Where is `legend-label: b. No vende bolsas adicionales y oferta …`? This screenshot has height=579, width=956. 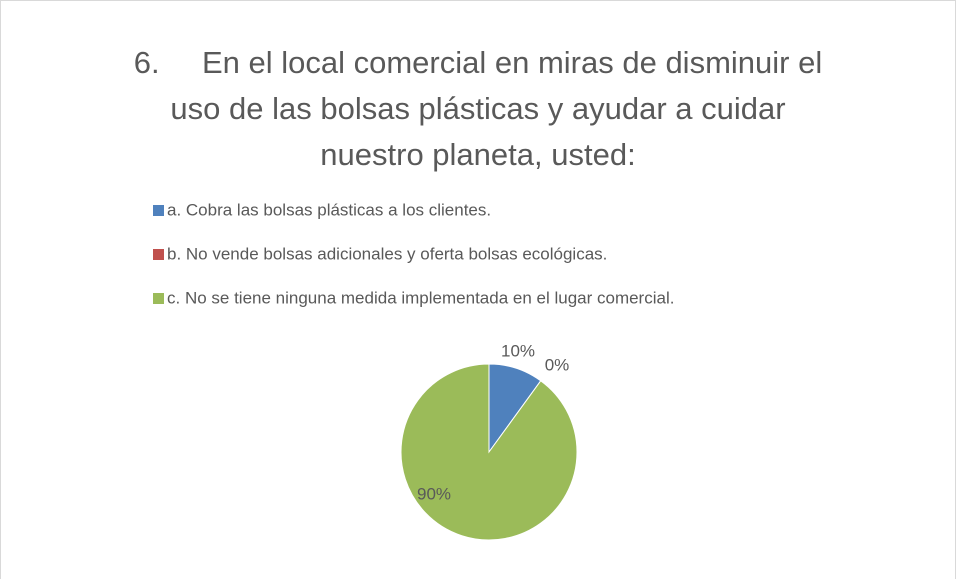
legend-label: b. No vende bolsas adicionales y oferta … is located at coordinates (387, 253).